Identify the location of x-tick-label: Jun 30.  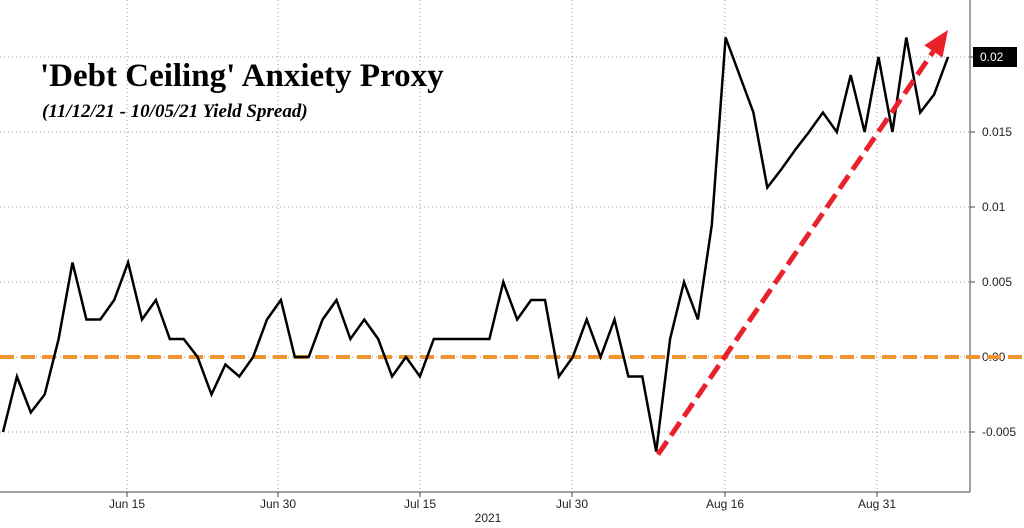
(278, 504).